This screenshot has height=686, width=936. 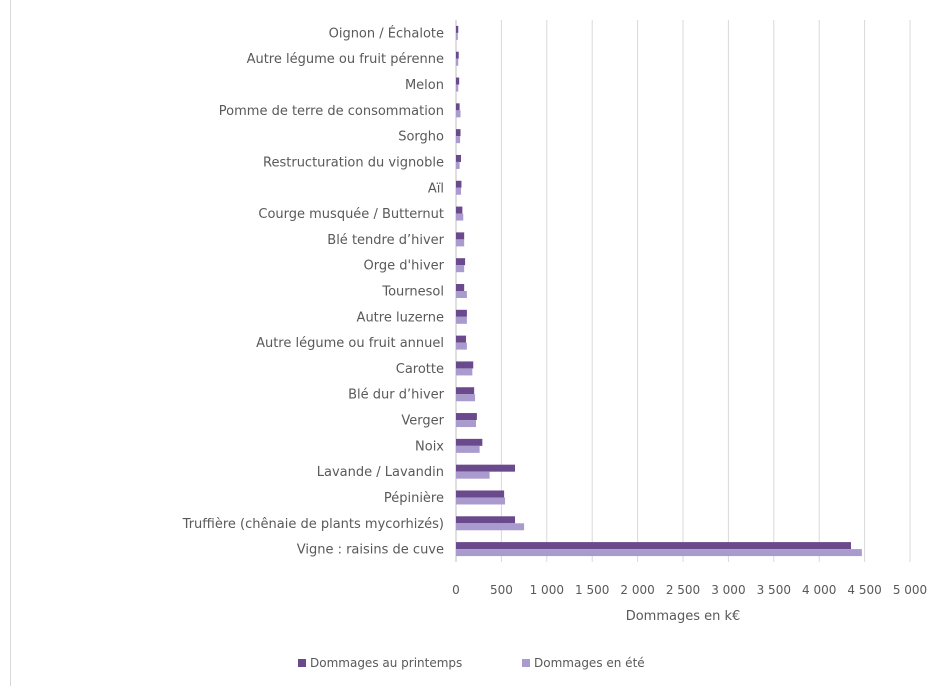 What do you see at coordinates (353, 162) in the screenshot?
I see `category-label: Restructuration du vignoble` at bounding box center [353, 162].